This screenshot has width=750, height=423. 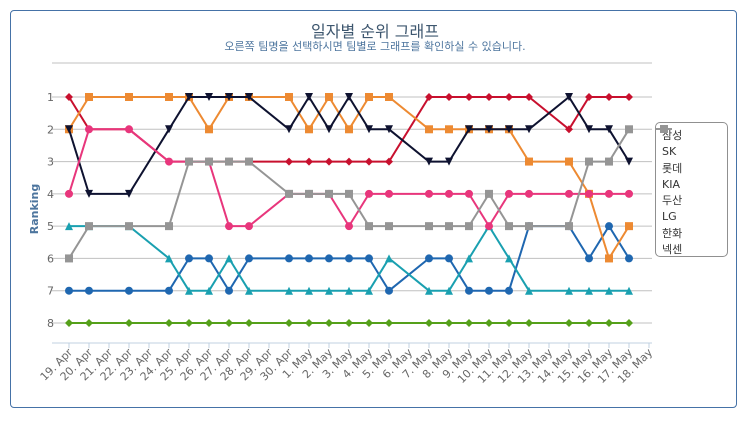 I want to click on legend-item: KIA, so click(x=691, y=158).